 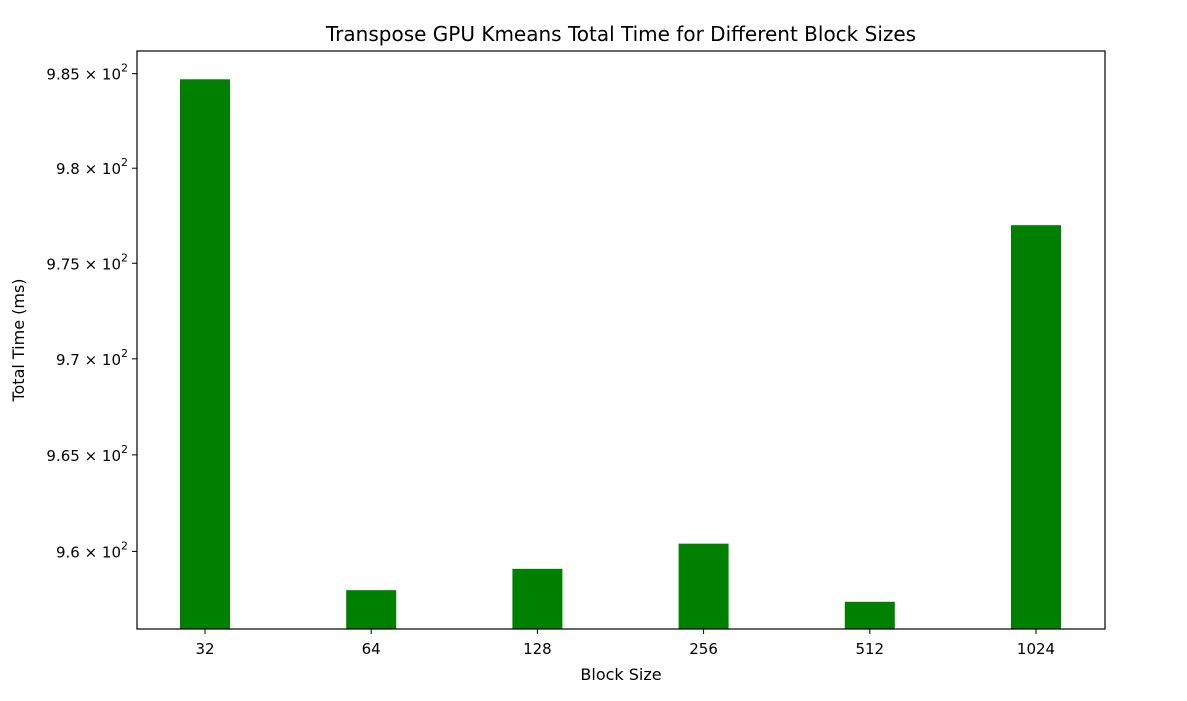 What do you see at coordinates (204, 649) in the screenshot?
I see `x-tick-label: 32` at bounding box center [204, 649].